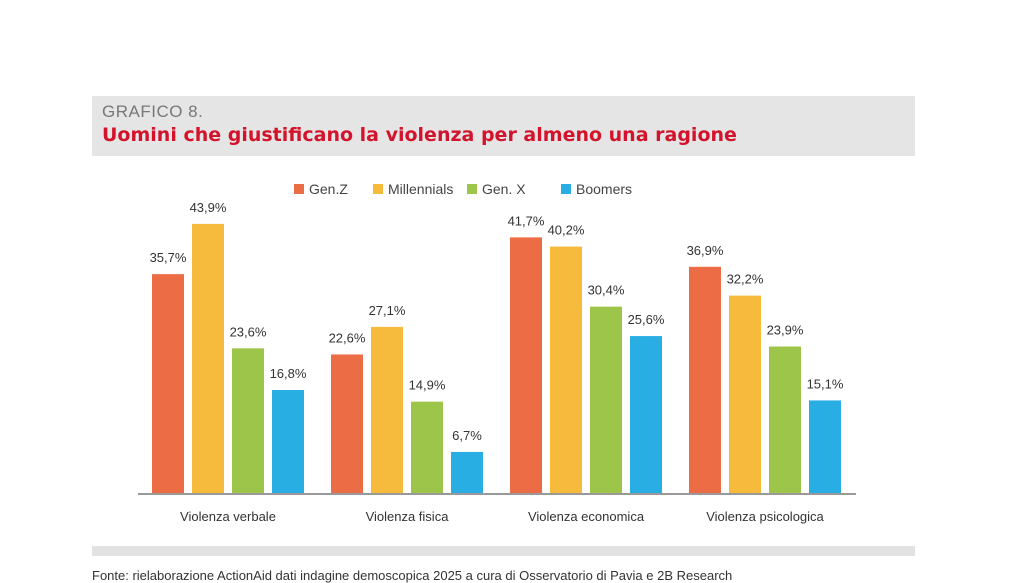 The height and width of the screenshot is (583, 1021). I want to click on data-label: 27,1%, so click(387, 310).